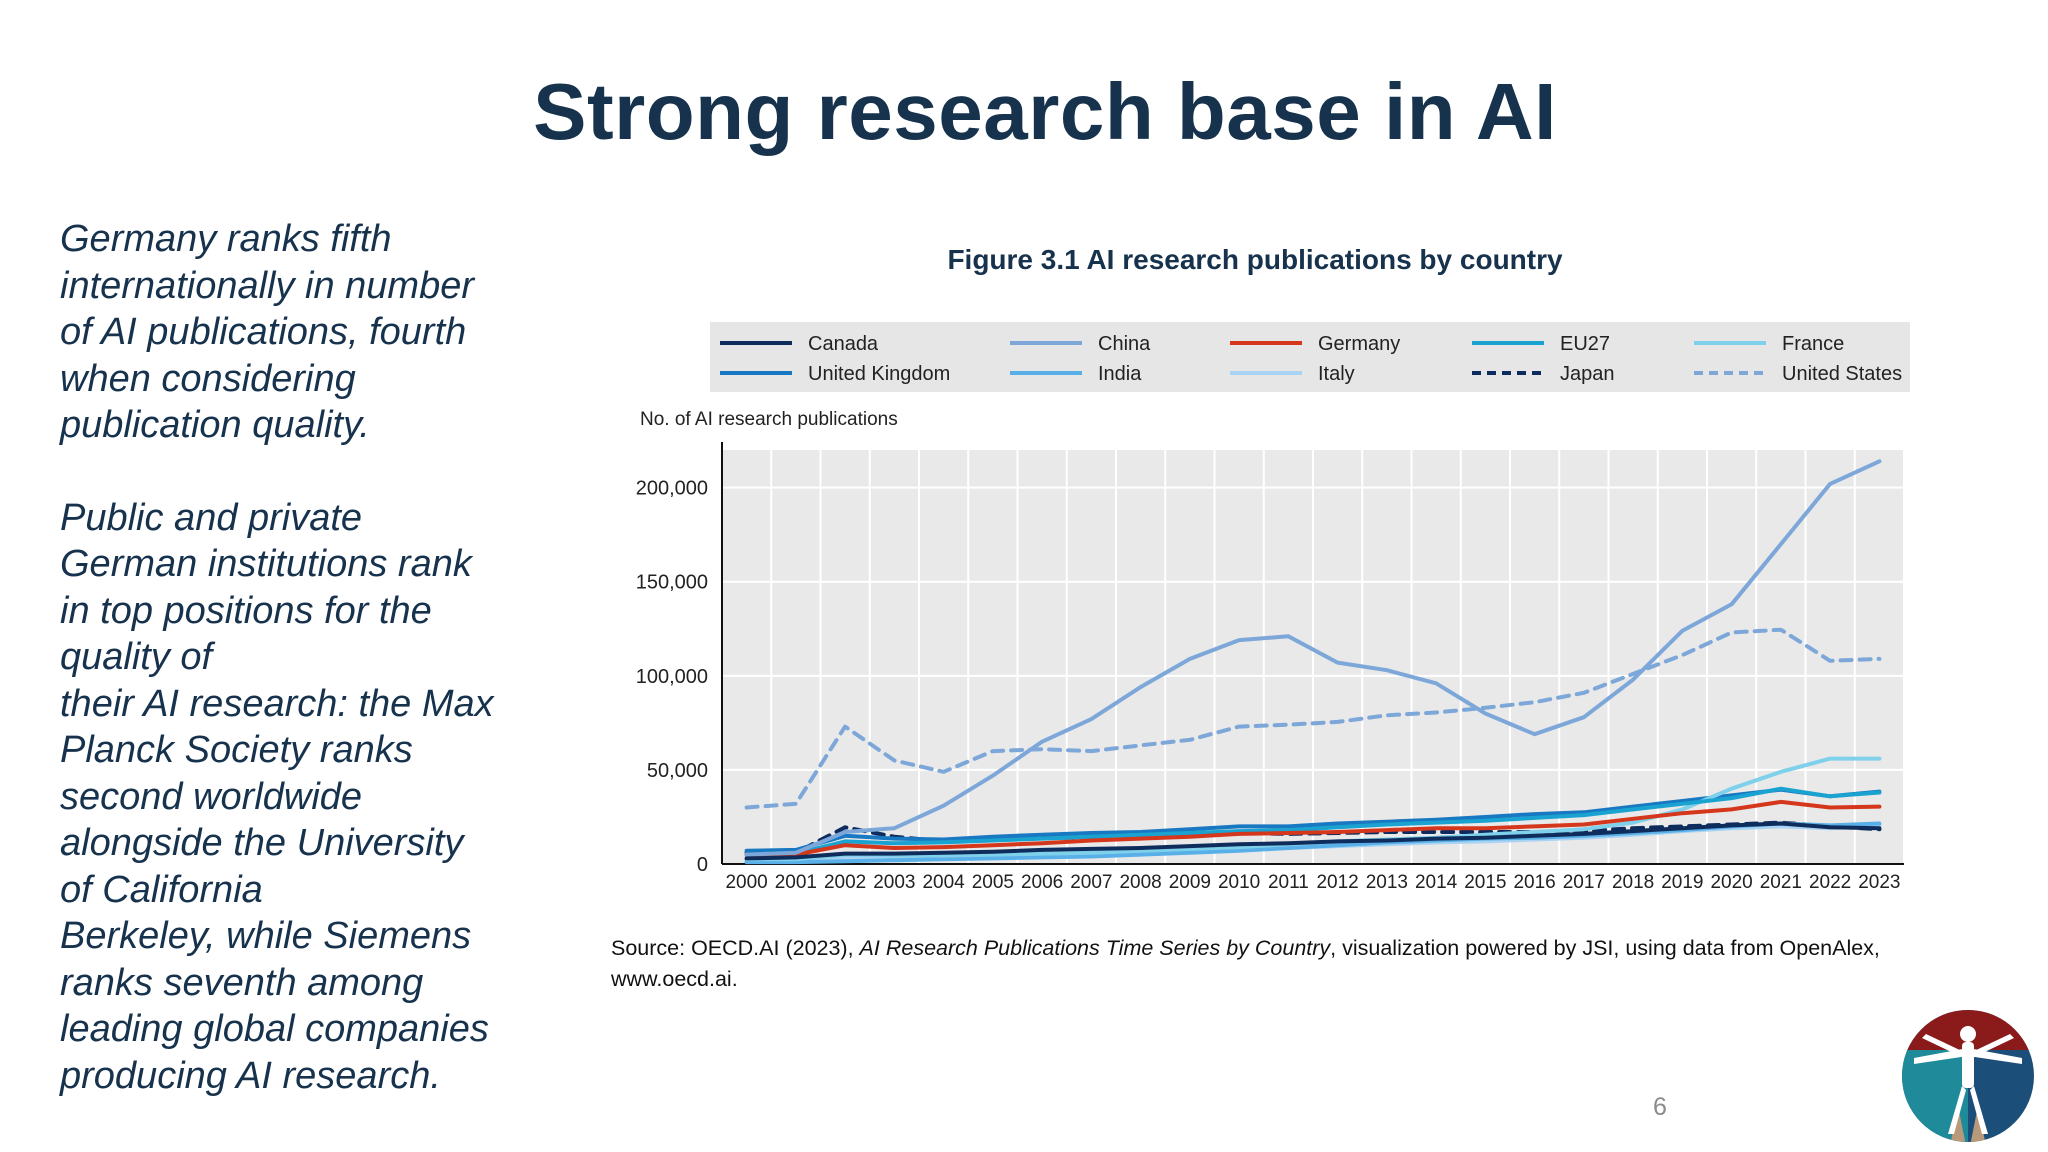 This screenshot has height=1152, width=2048. I want to click on x-tick-label: 2002, so click(845, 882).